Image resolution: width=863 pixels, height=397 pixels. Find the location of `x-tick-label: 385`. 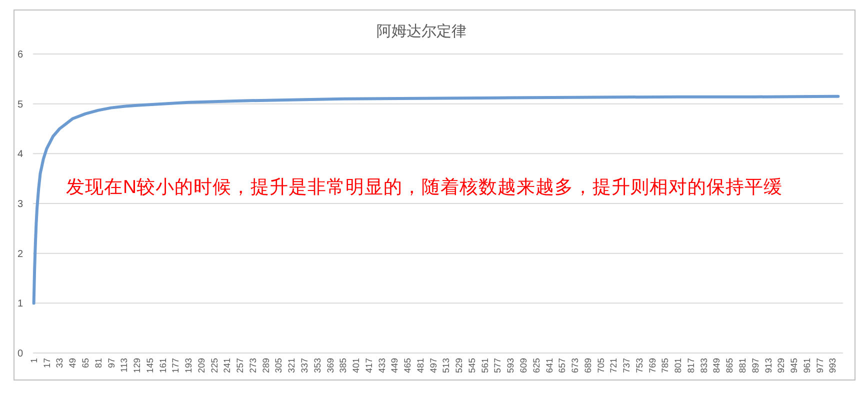

x-tick-label: 385 is located at coordinates (343, 366).